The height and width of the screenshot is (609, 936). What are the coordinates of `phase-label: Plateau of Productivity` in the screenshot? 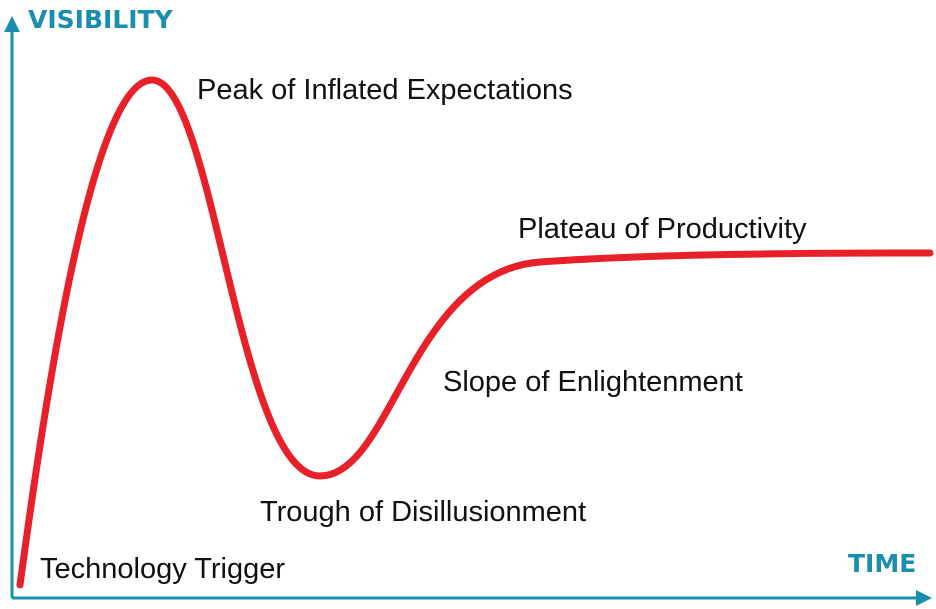 It's located at (662, 229).